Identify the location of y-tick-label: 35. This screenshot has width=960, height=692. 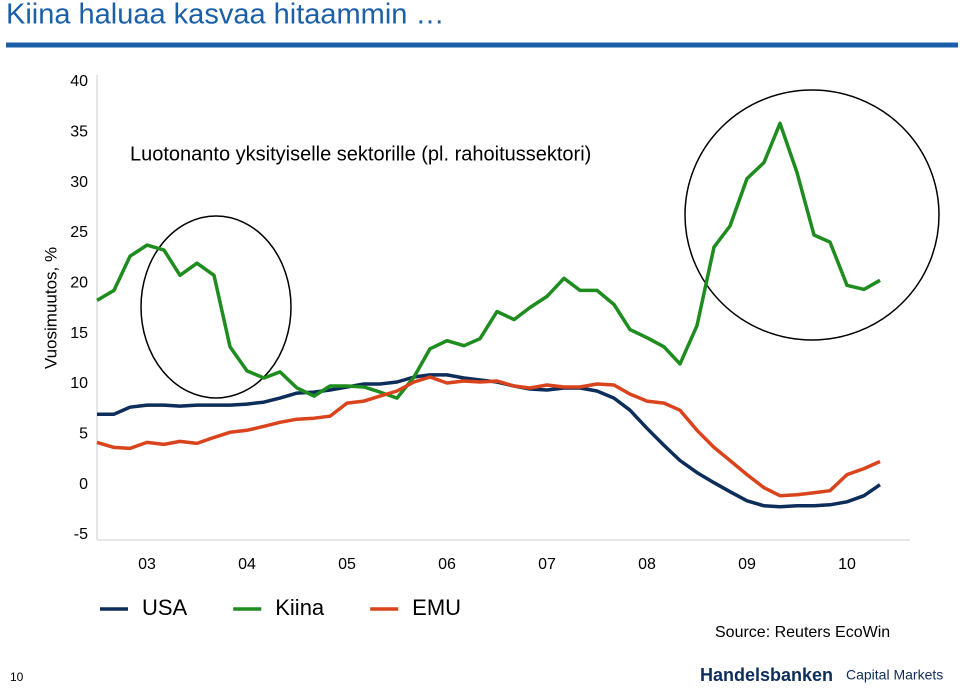
(79, 132).